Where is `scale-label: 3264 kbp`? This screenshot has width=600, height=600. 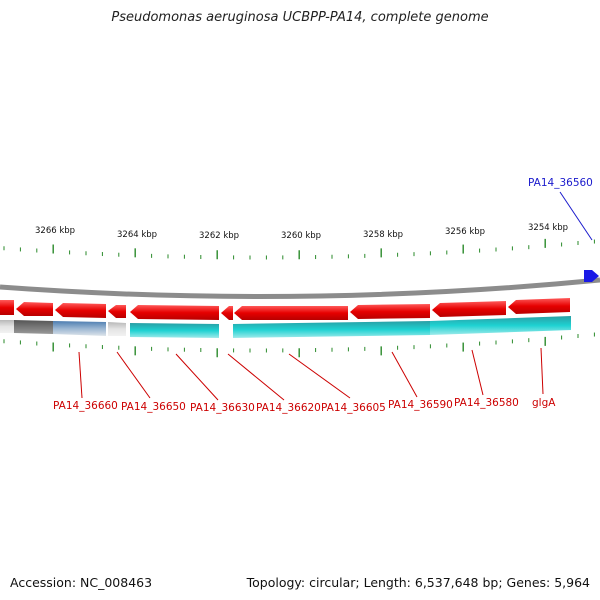 scale-label: 3264 kbp is located at coordinates (137, 235).